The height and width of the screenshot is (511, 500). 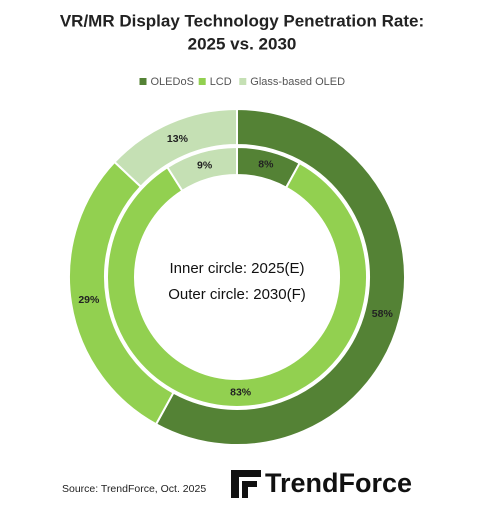 What do you see at coordinates (236, 268) in the screenshot?
I see `annotation: Inner circle: 2025(E)` at bounding box center [236, 268].